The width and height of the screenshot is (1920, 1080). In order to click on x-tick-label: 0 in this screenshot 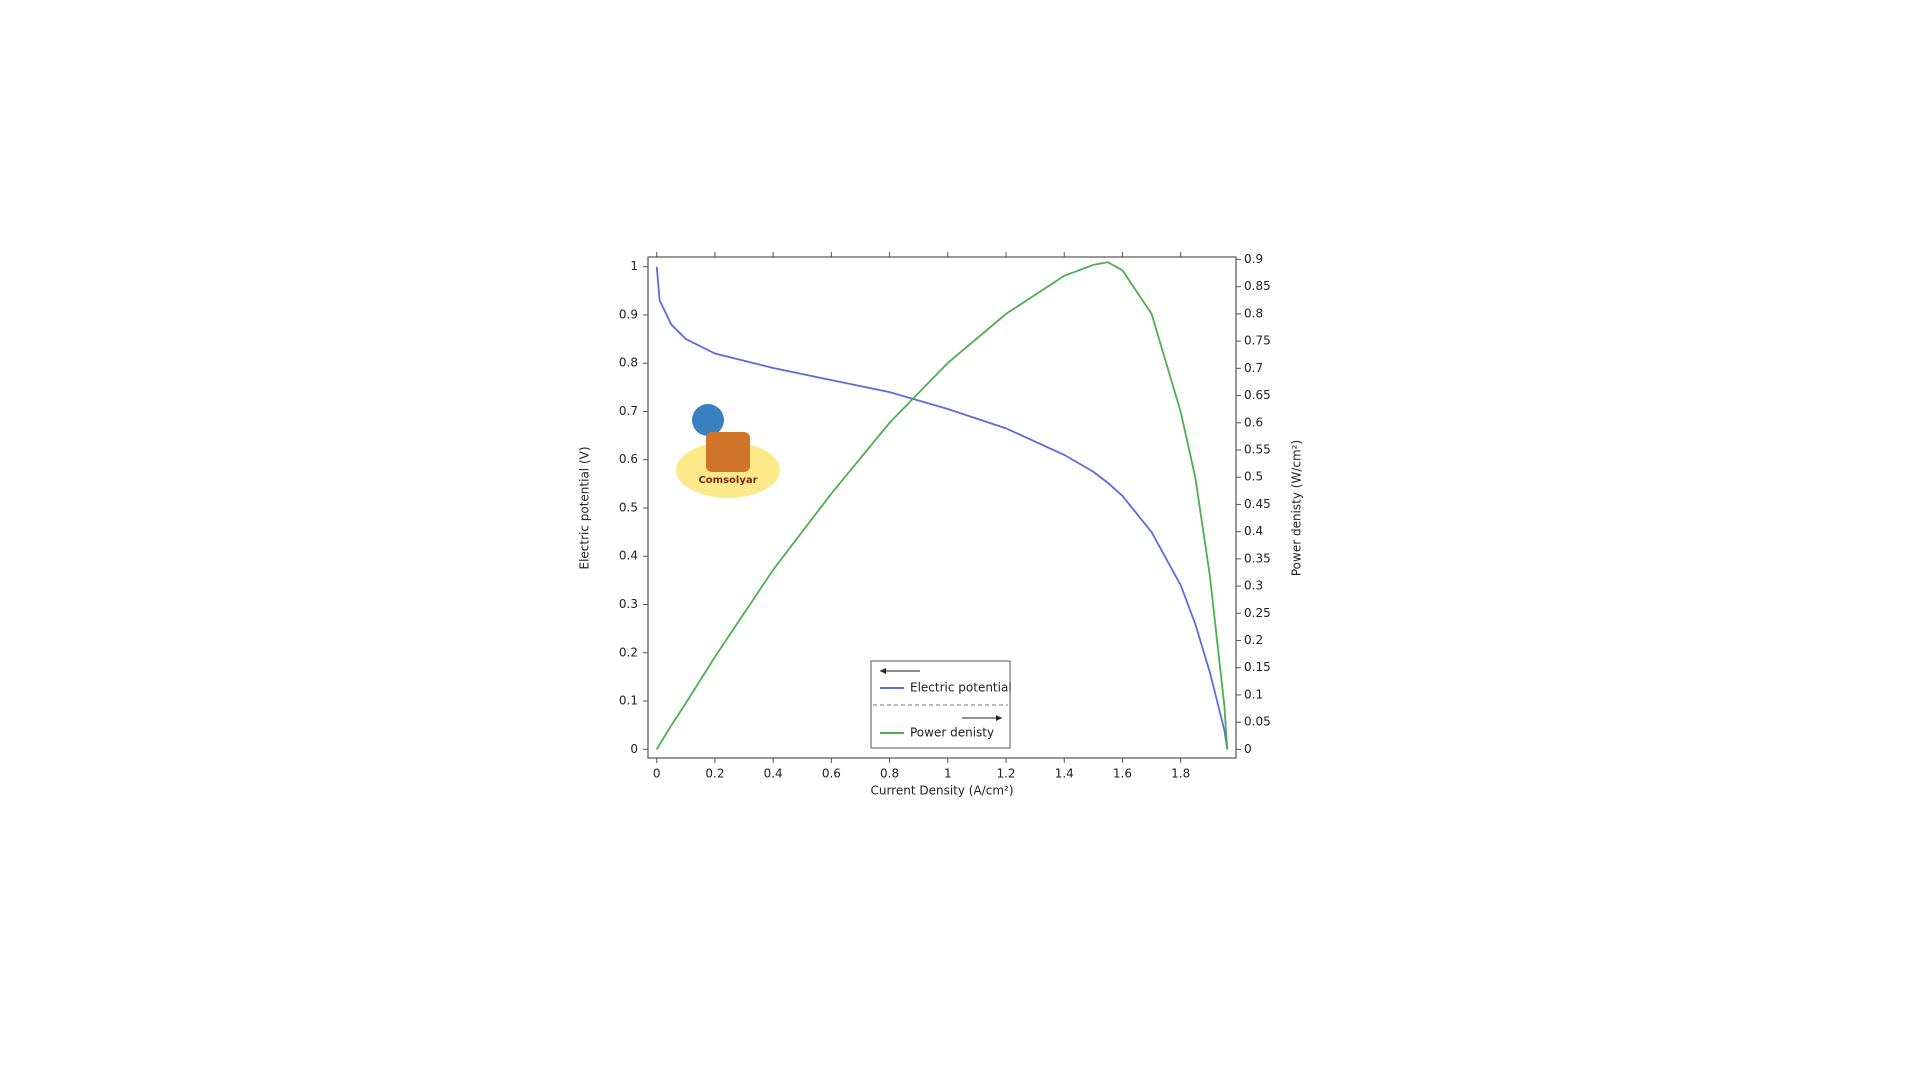, I will do `click(657, 774)`.